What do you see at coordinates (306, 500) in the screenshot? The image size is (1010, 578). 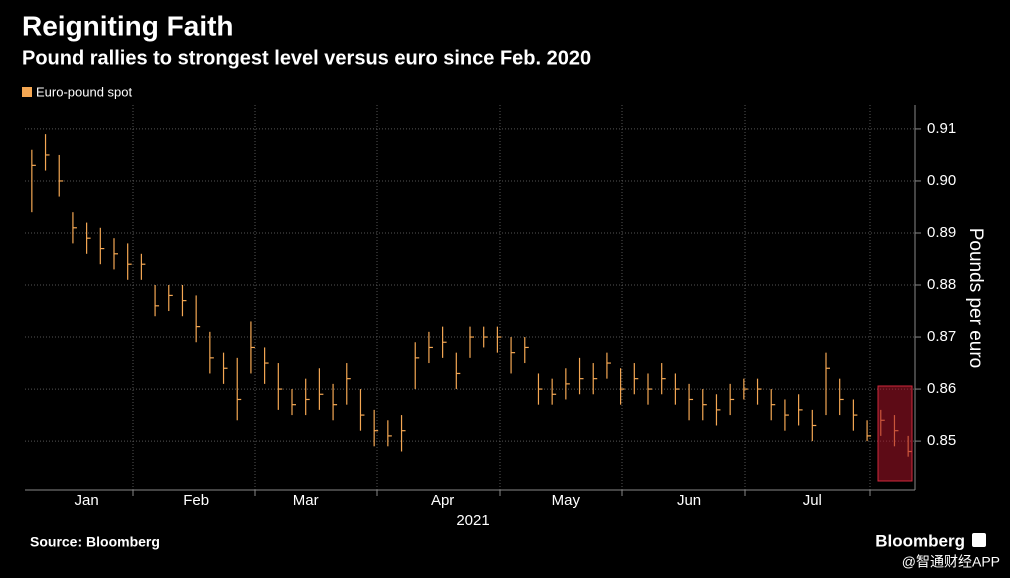 I see `x-tick-label: Mar` at bounding box center [306, 500].